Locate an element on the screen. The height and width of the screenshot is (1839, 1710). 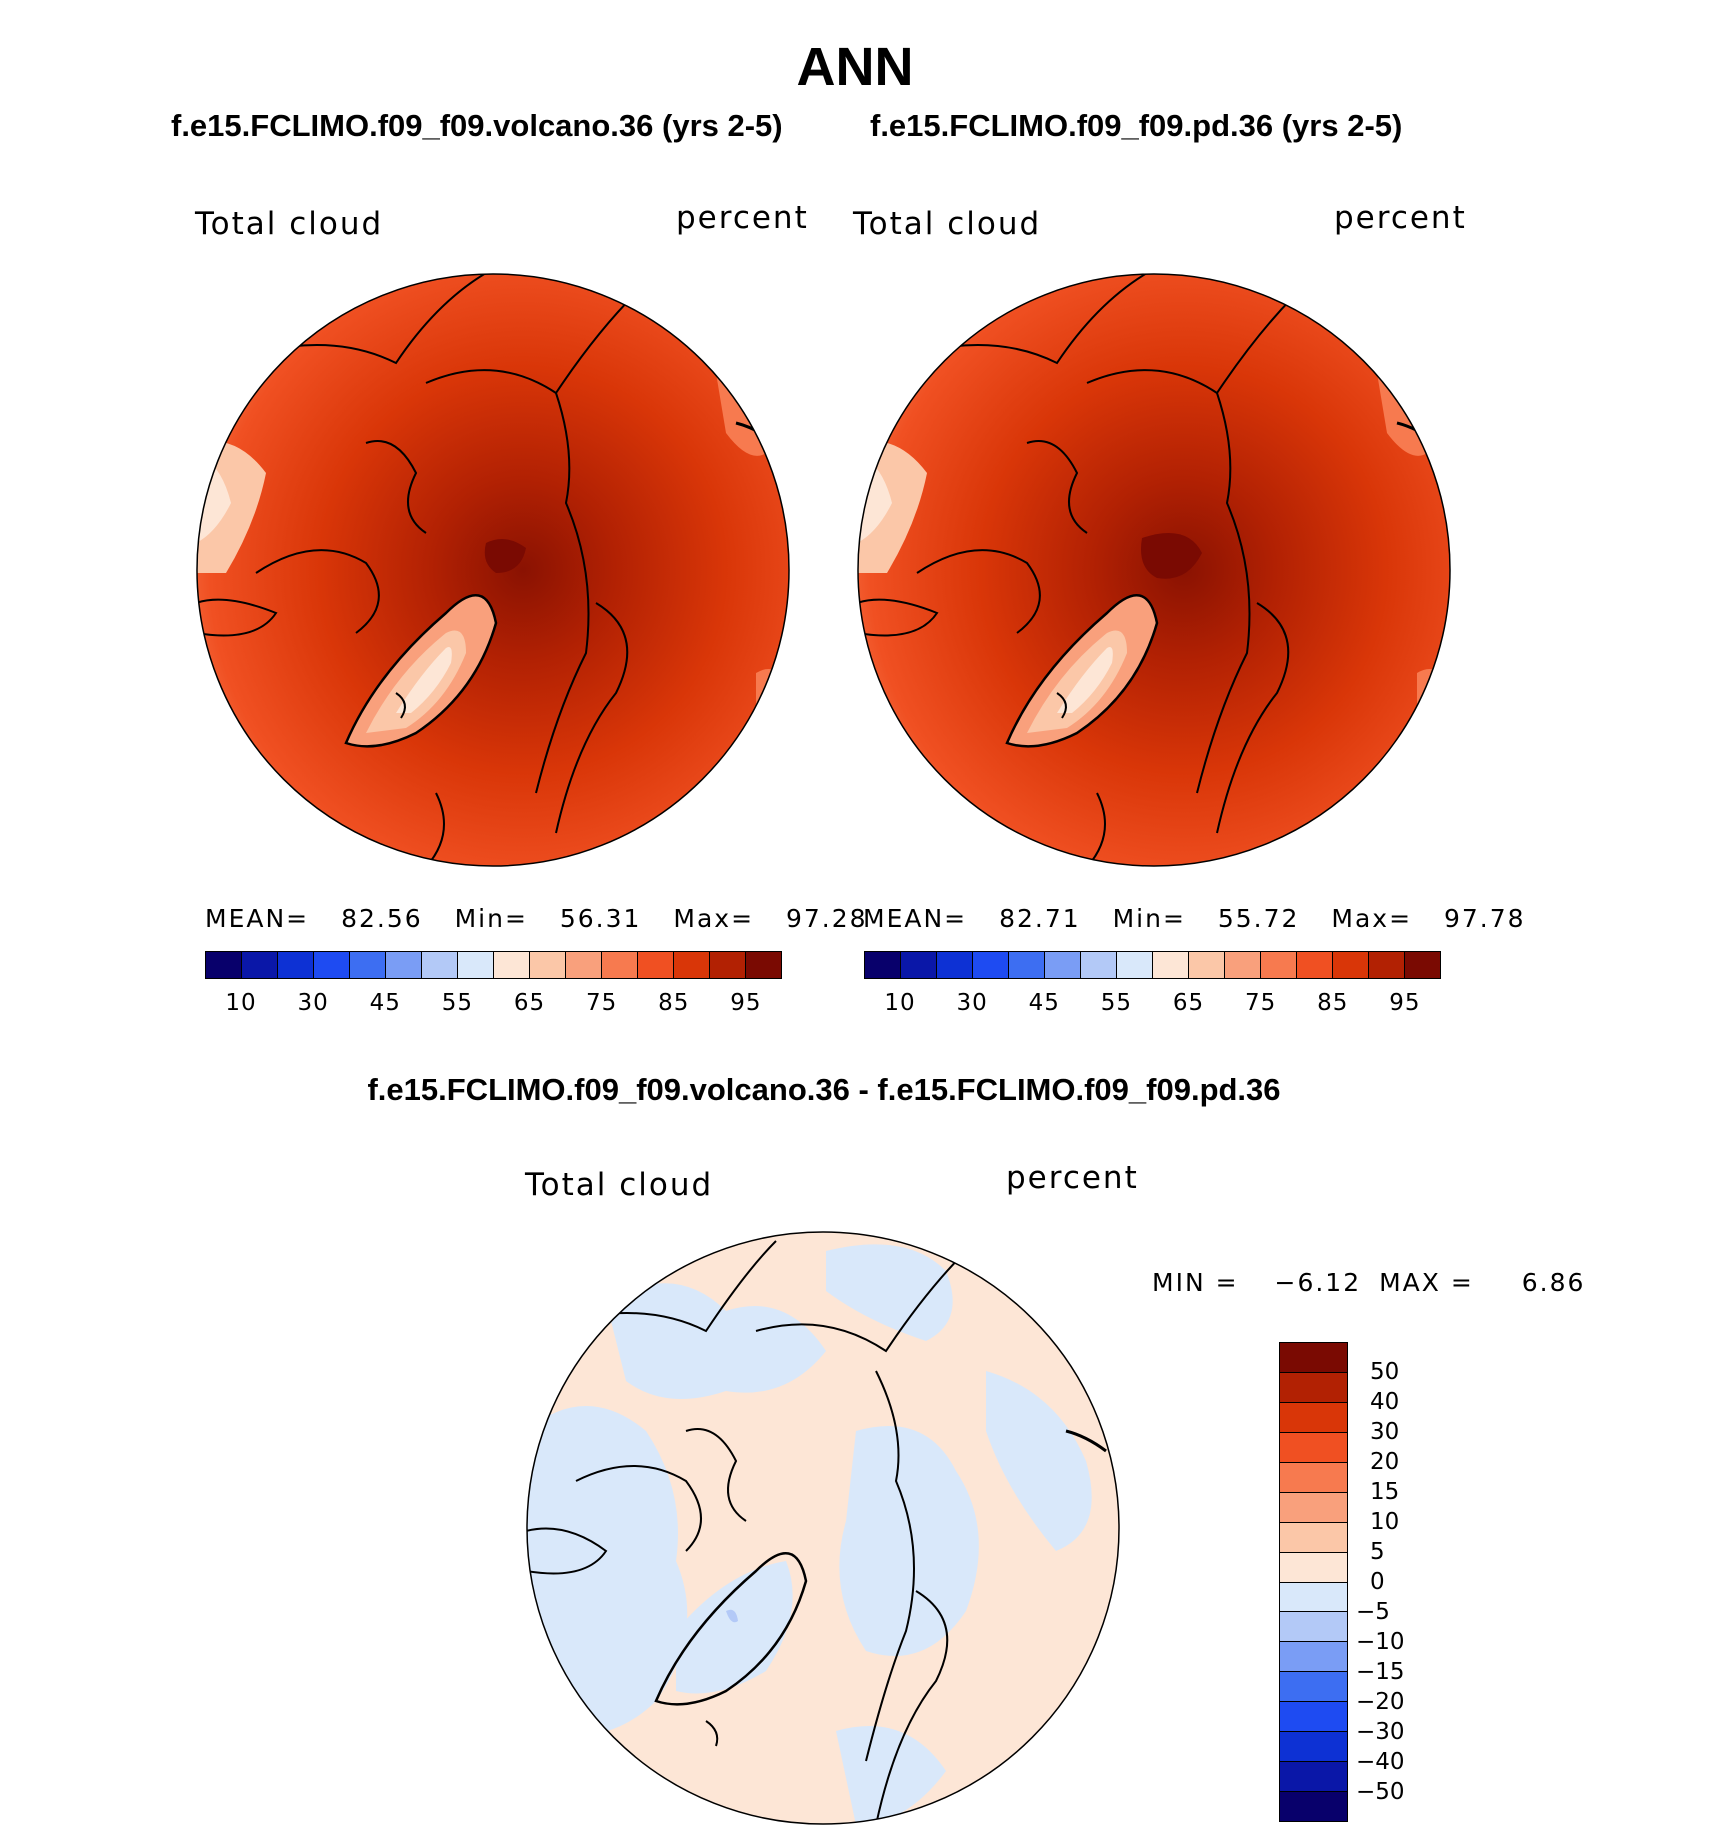
min-label: MIN = is located at coordinates (1195, 1282).